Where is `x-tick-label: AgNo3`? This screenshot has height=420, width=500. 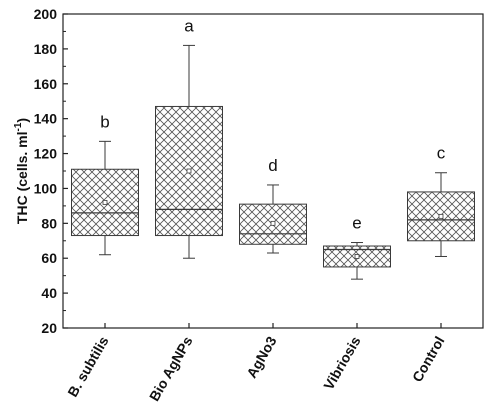 x-tick-label: AgNo3 is located at coordinates (261, 356).